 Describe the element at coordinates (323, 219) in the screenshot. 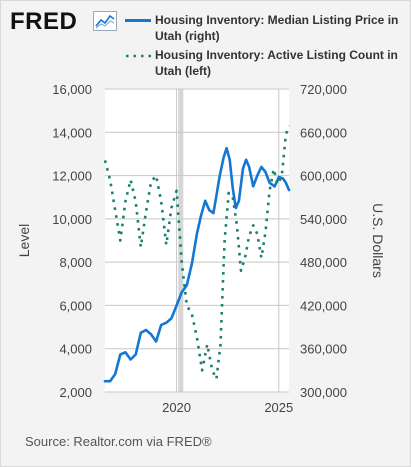

I see `y-tick-right: 540,000` at that location.